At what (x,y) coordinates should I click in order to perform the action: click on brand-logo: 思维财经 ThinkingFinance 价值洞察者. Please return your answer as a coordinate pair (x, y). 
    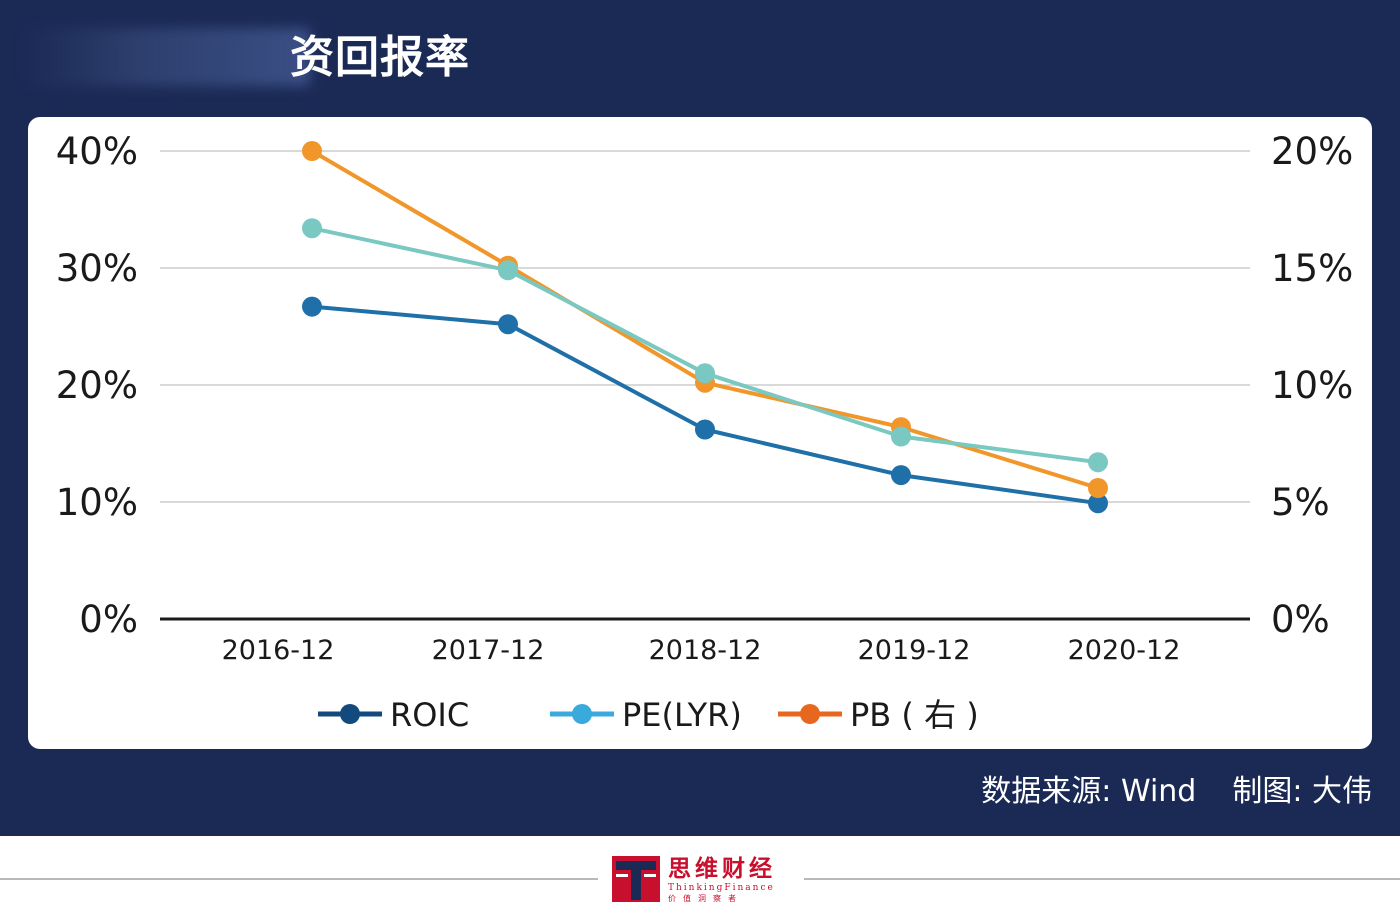
    Looking at the image, I should click on (707, 880).